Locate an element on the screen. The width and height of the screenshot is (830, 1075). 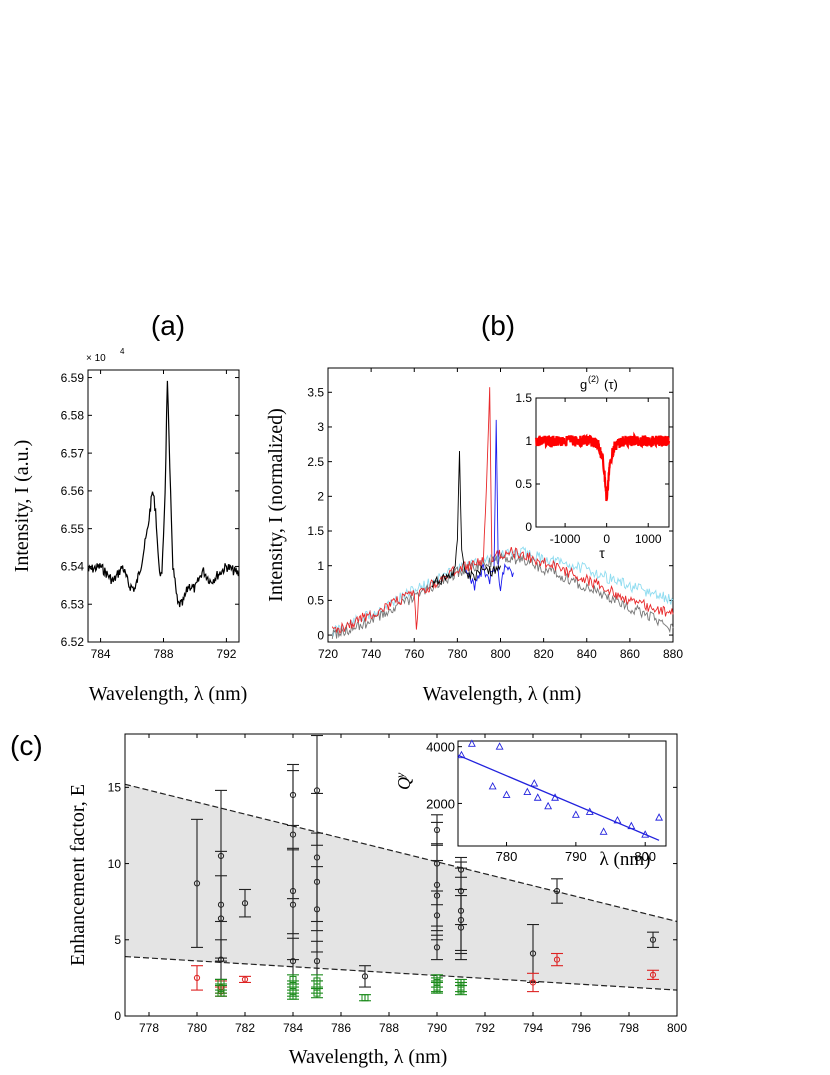
chart-b-inset: -1000 0 1000 0 0.5 1 1.5 g (2) (τ) τ is located at coordinates (593, 467).